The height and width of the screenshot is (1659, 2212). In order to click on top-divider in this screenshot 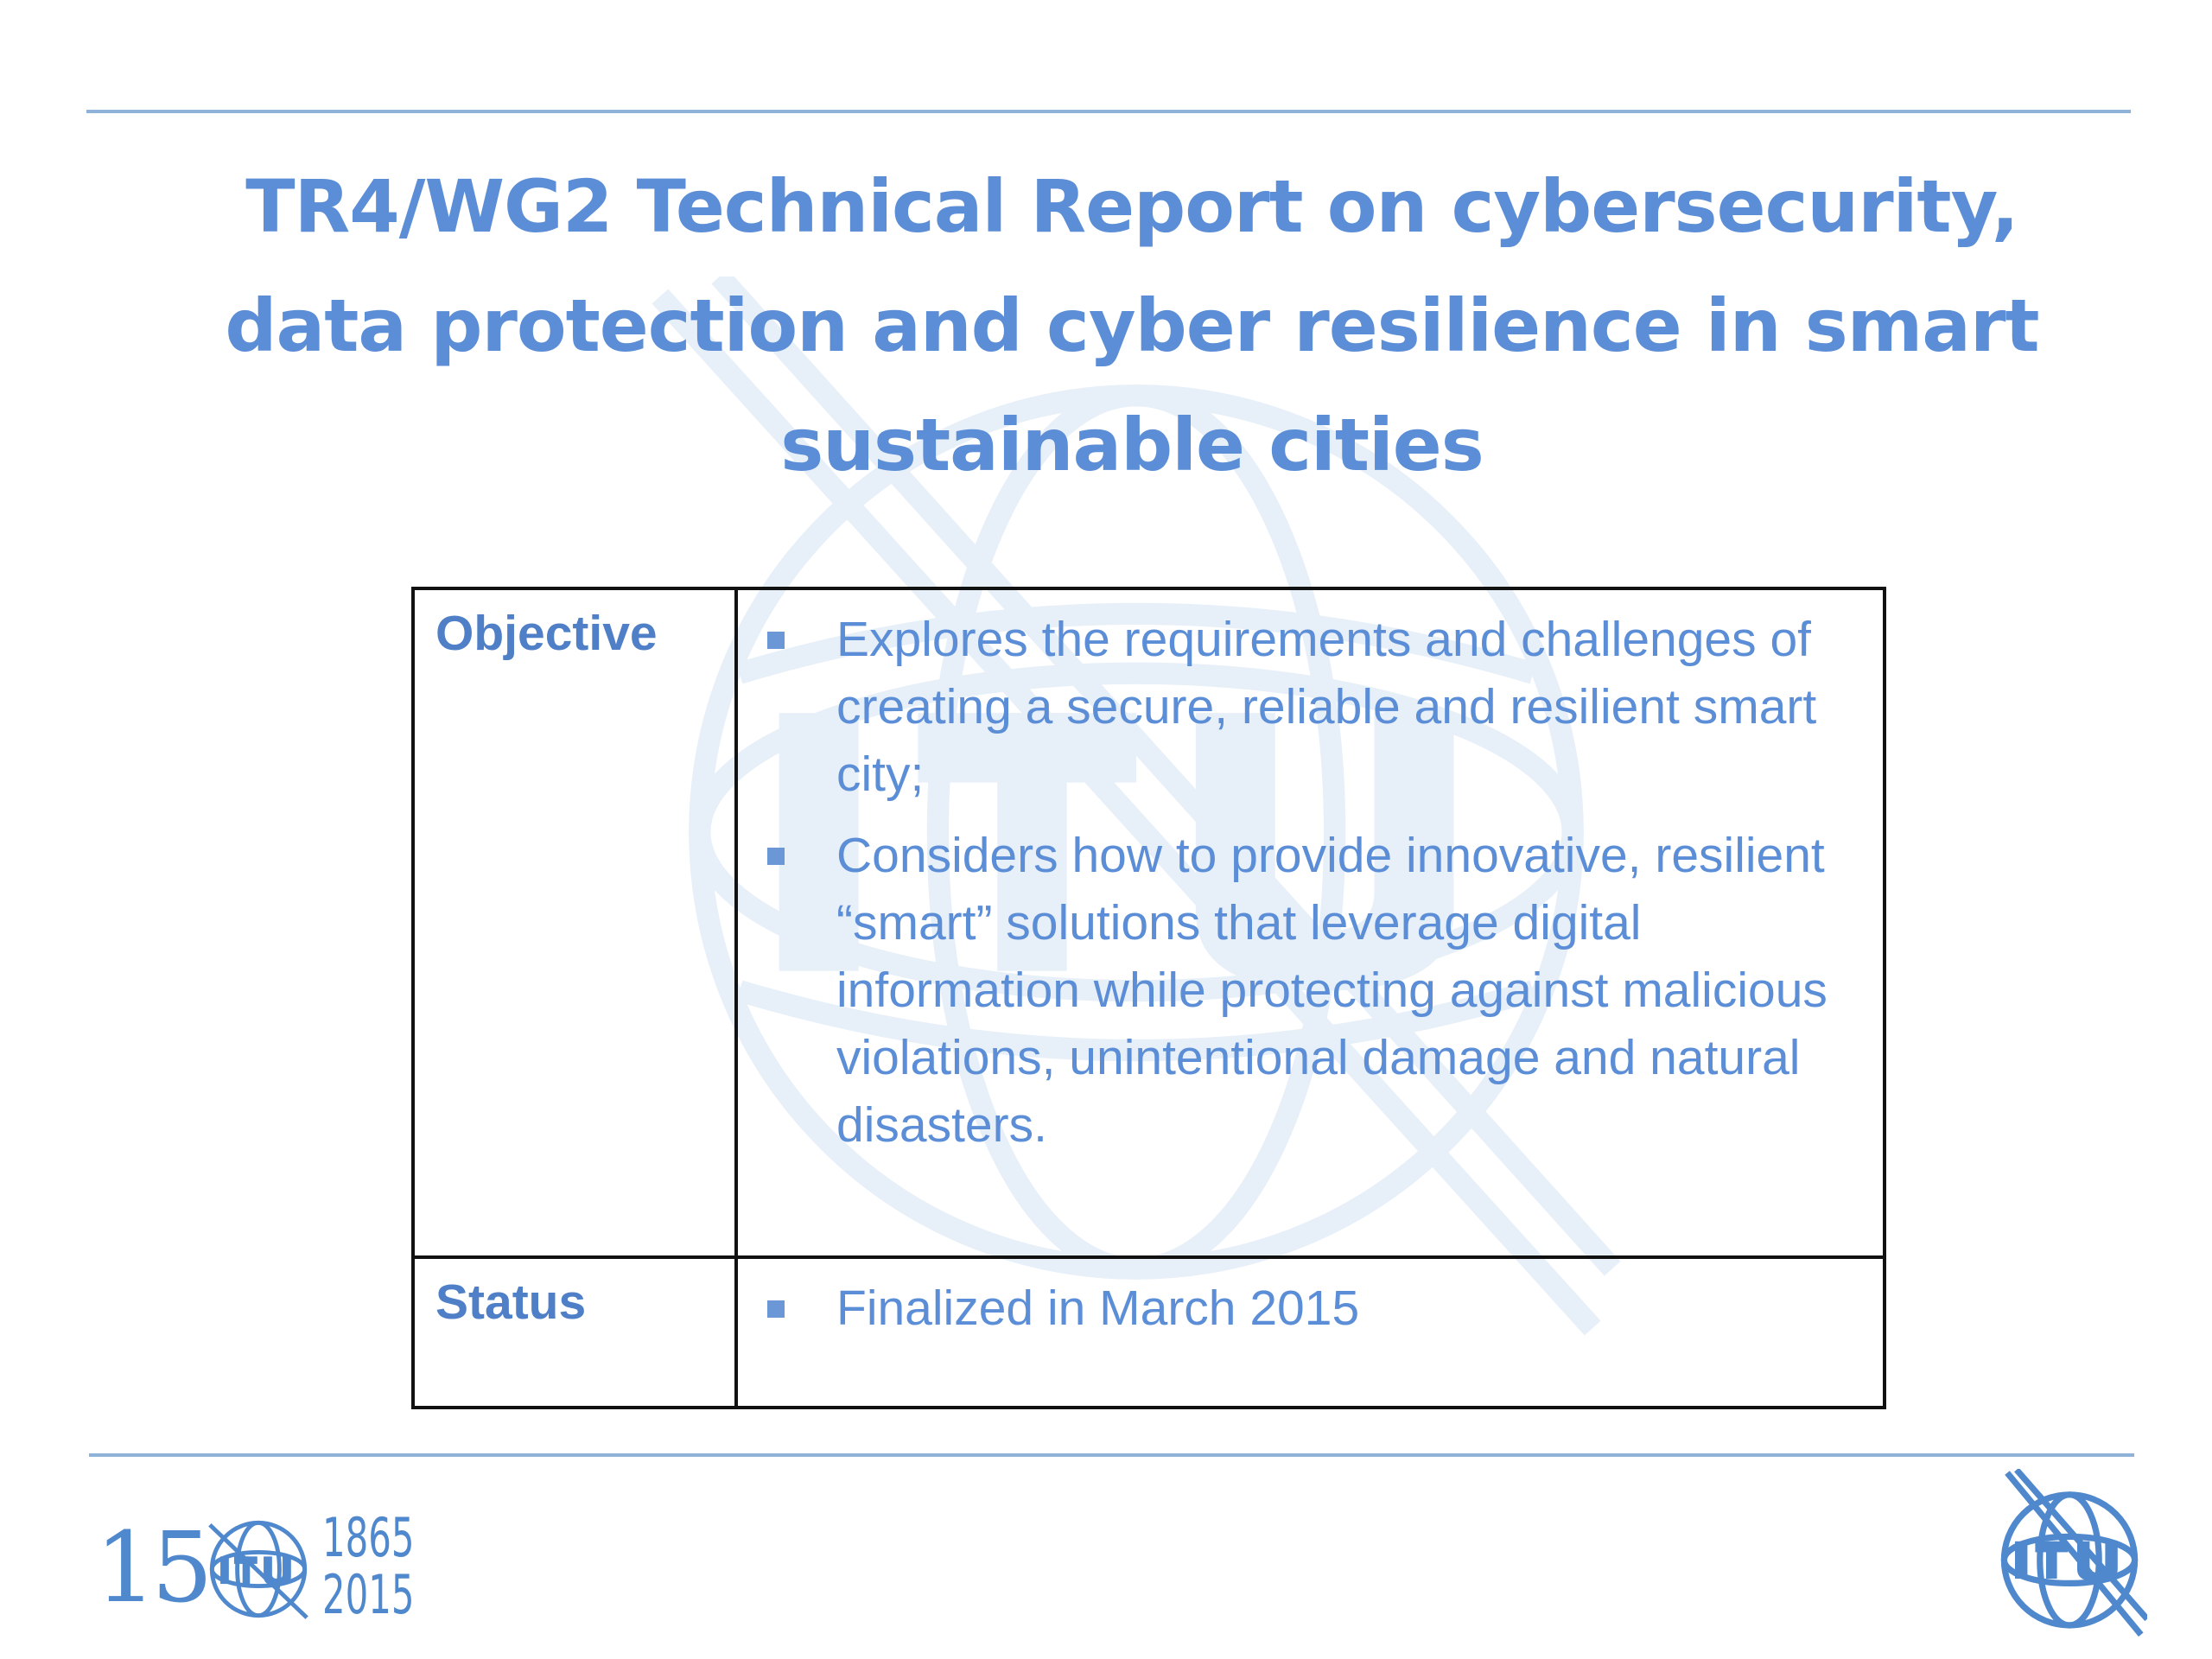, I will do `click(1108, 111)`.